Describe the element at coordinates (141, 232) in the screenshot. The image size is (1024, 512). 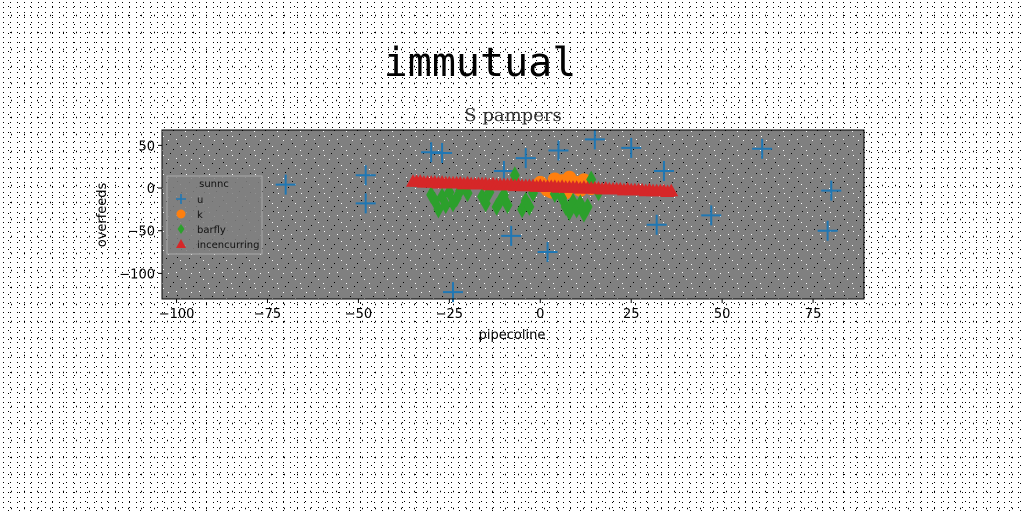
I see `y-tick-label: −50` at that location.